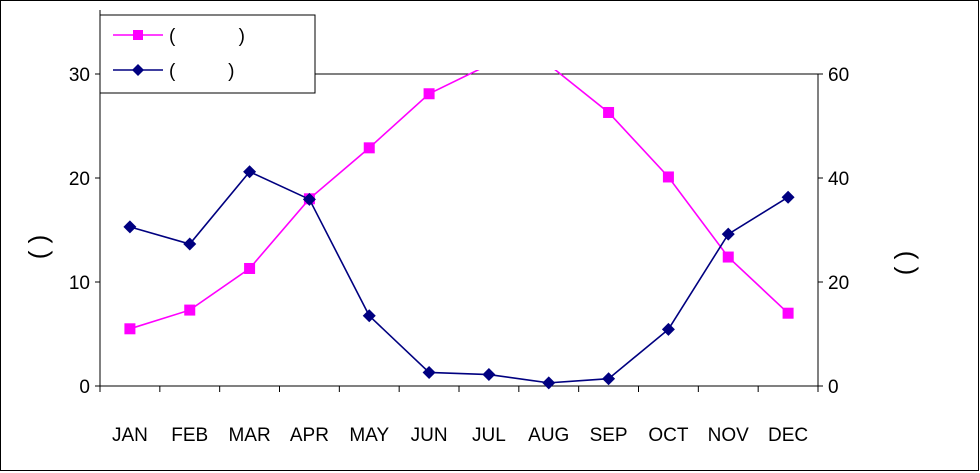 The image size is (980, 473). I want to click on left-axis-title: ( ), so click(38, 247).